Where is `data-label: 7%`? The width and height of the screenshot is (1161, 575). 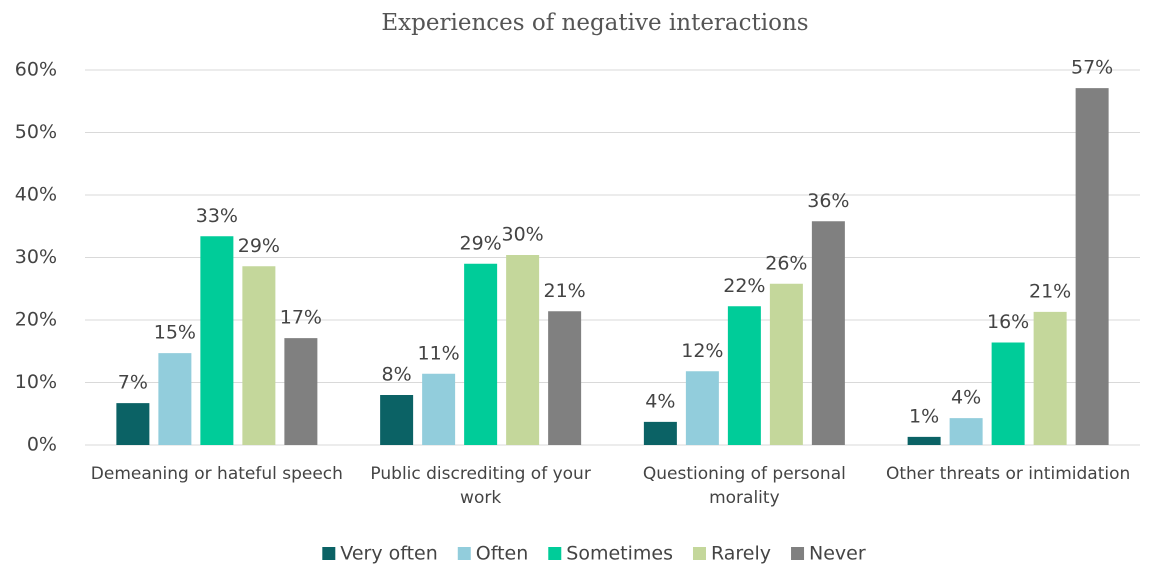
data-label: 7% is located at coordinates (133, 383).